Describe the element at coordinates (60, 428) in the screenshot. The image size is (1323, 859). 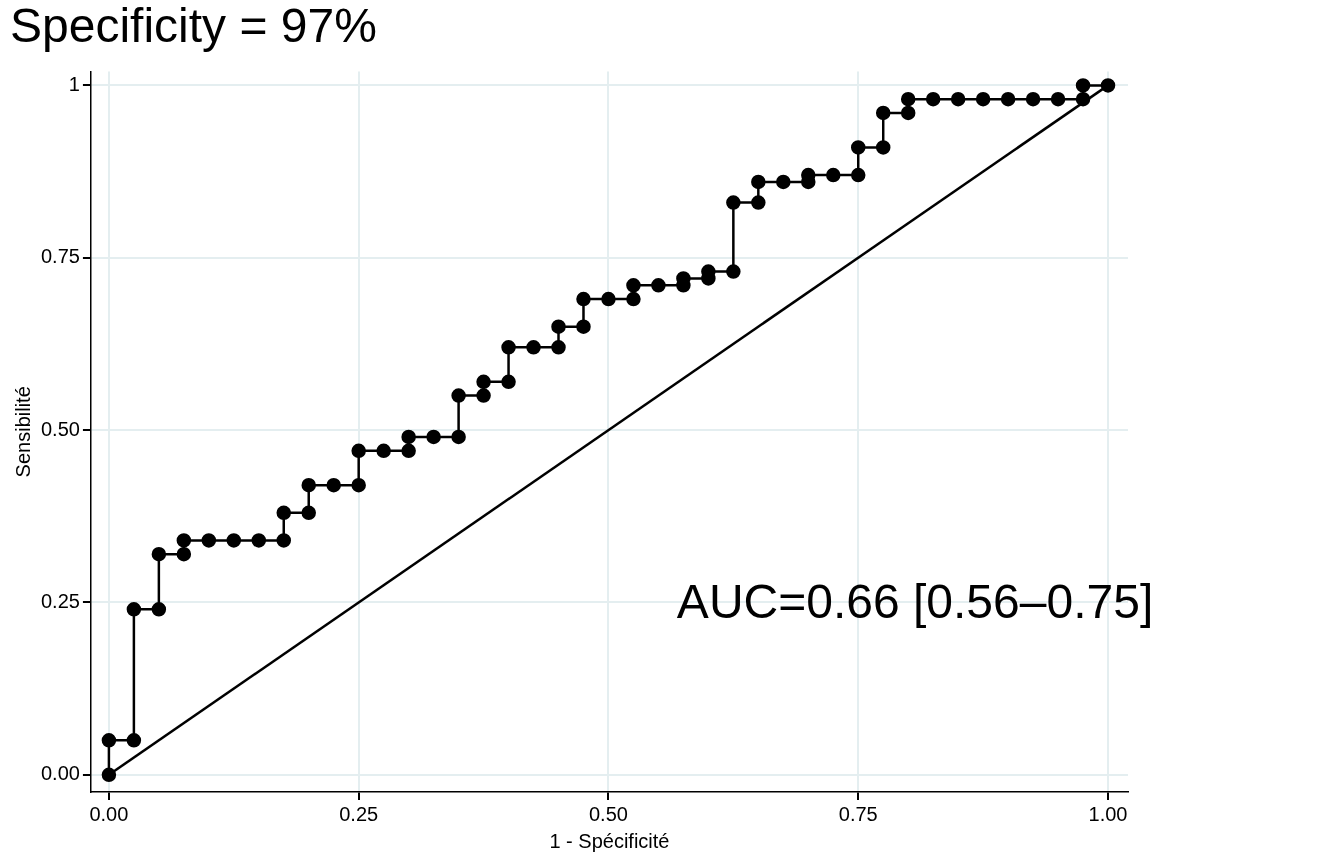
I see `y-tick-label: 0.50` at that location.